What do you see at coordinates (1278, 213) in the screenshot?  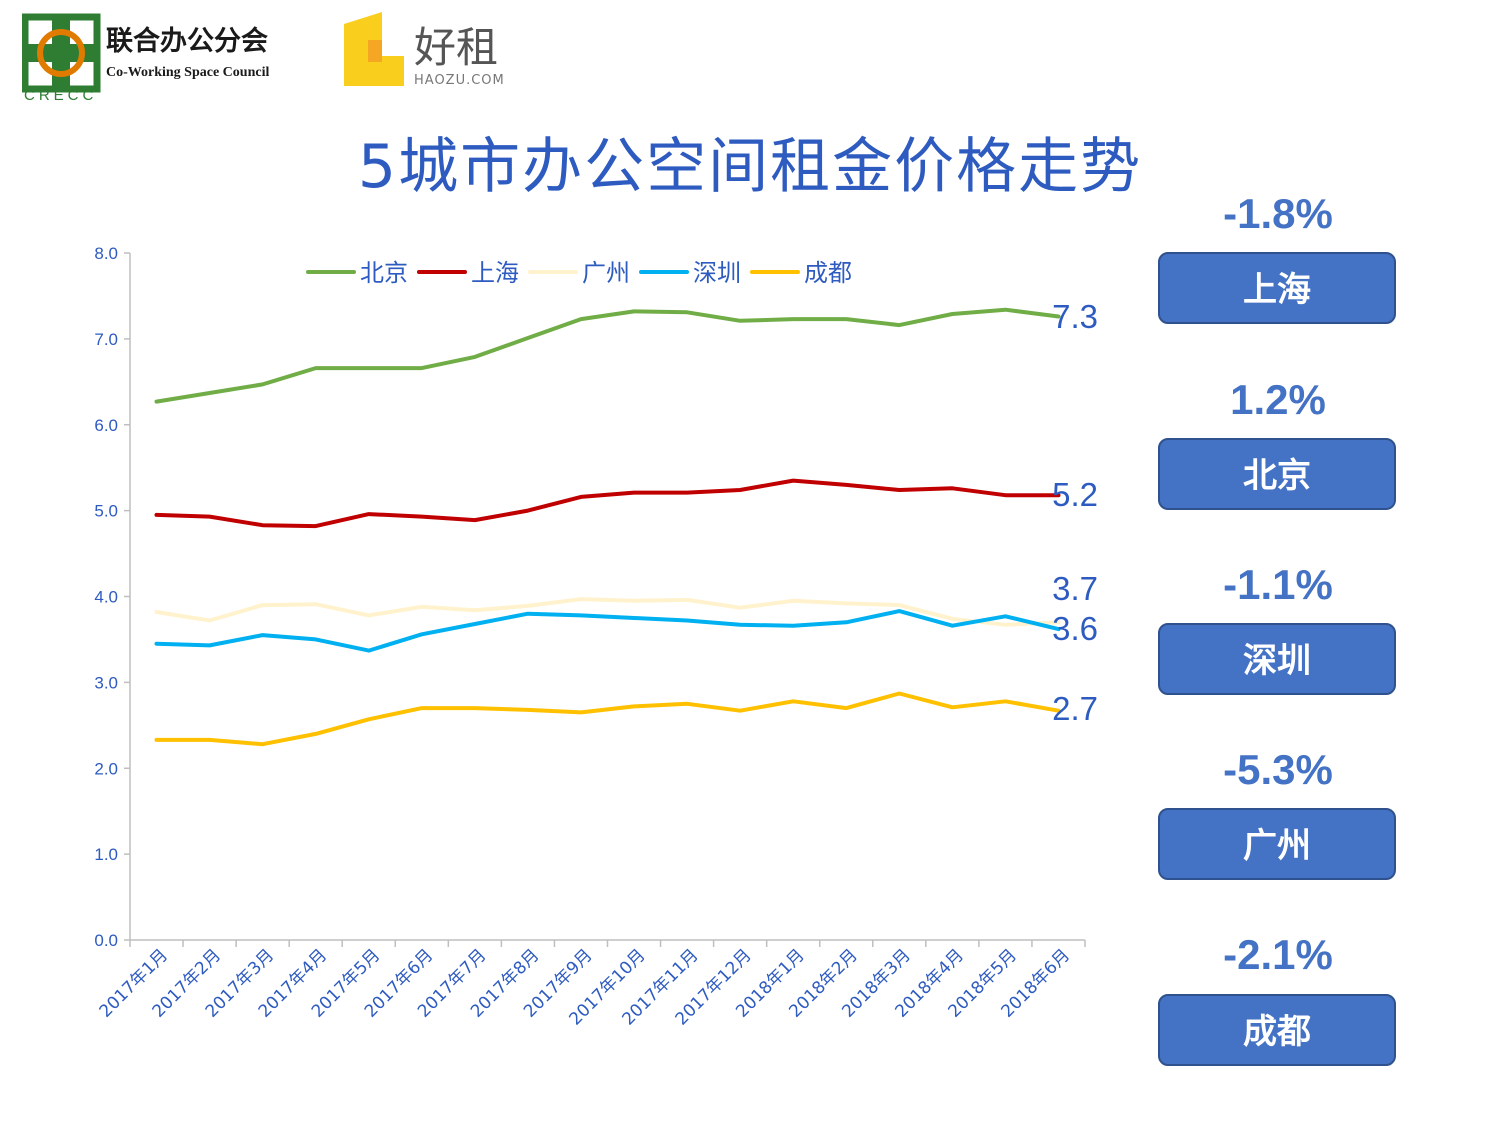 I see `pct-shanghai: -1.8%` at bounding box center [1278, 213].